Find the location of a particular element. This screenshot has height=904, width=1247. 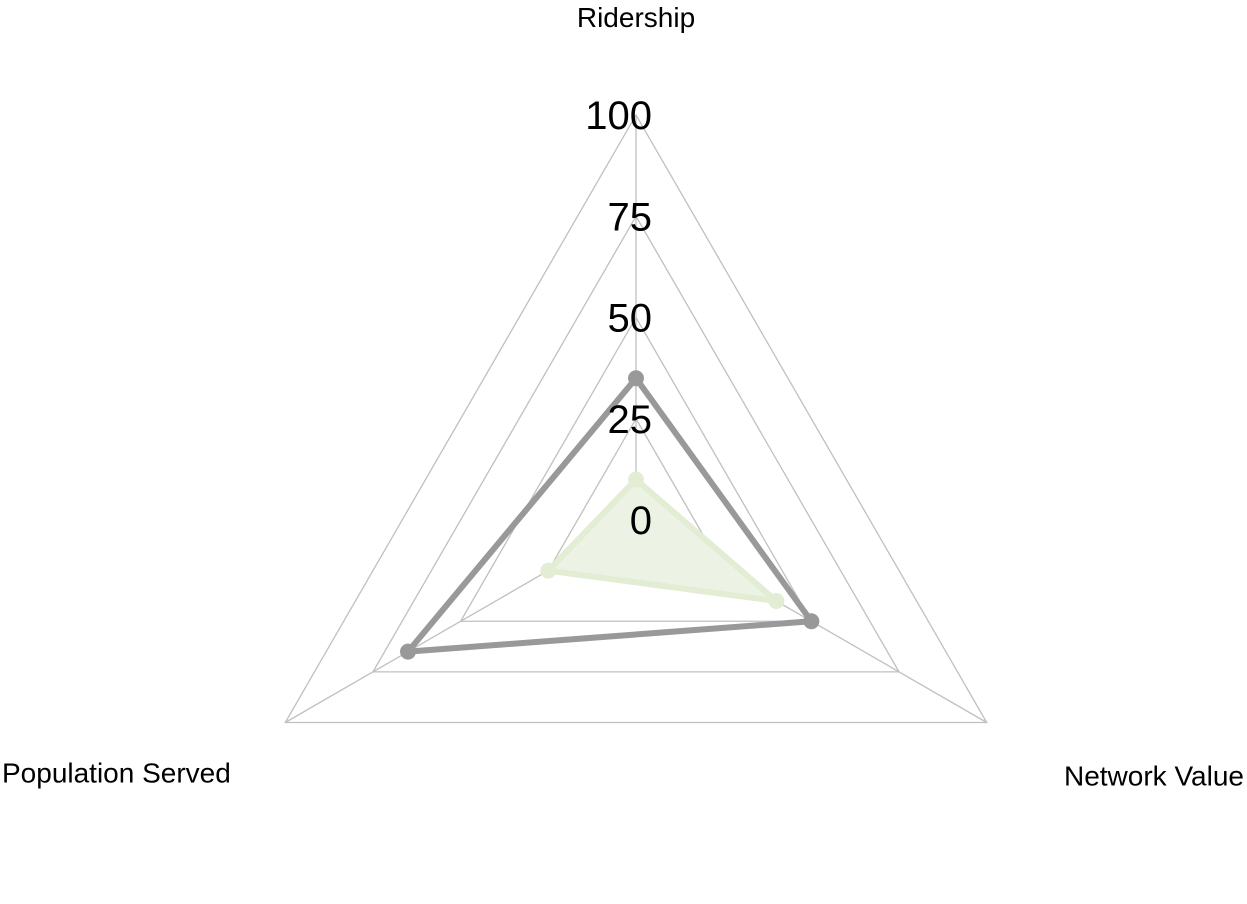

tick-label-0: 0 is located at coordinates (641, 521).